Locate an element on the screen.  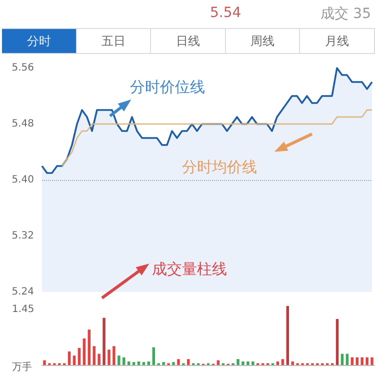
y-tick-label: 5.32 is located at coordinates (23, 236).